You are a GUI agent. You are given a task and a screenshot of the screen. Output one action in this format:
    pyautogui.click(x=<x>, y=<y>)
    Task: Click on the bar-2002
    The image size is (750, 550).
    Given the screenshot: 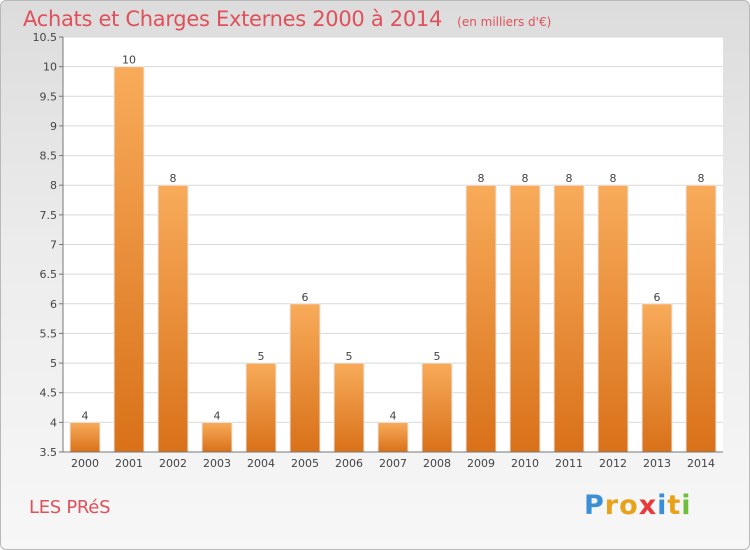 What is the action you would take?
    pyautogui.click(x=173, y=318)
    